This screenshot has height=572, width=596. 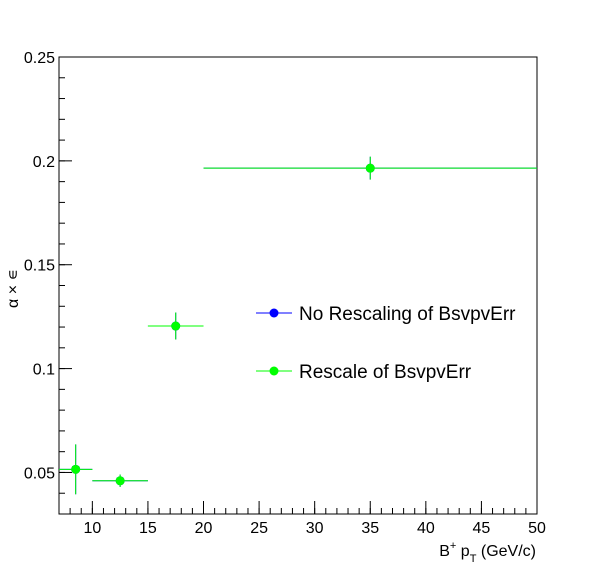 What do you see at coordinates (298, 511) in the screenshot?
I see `x-minor-ticks` at bounding box center [298, 511].